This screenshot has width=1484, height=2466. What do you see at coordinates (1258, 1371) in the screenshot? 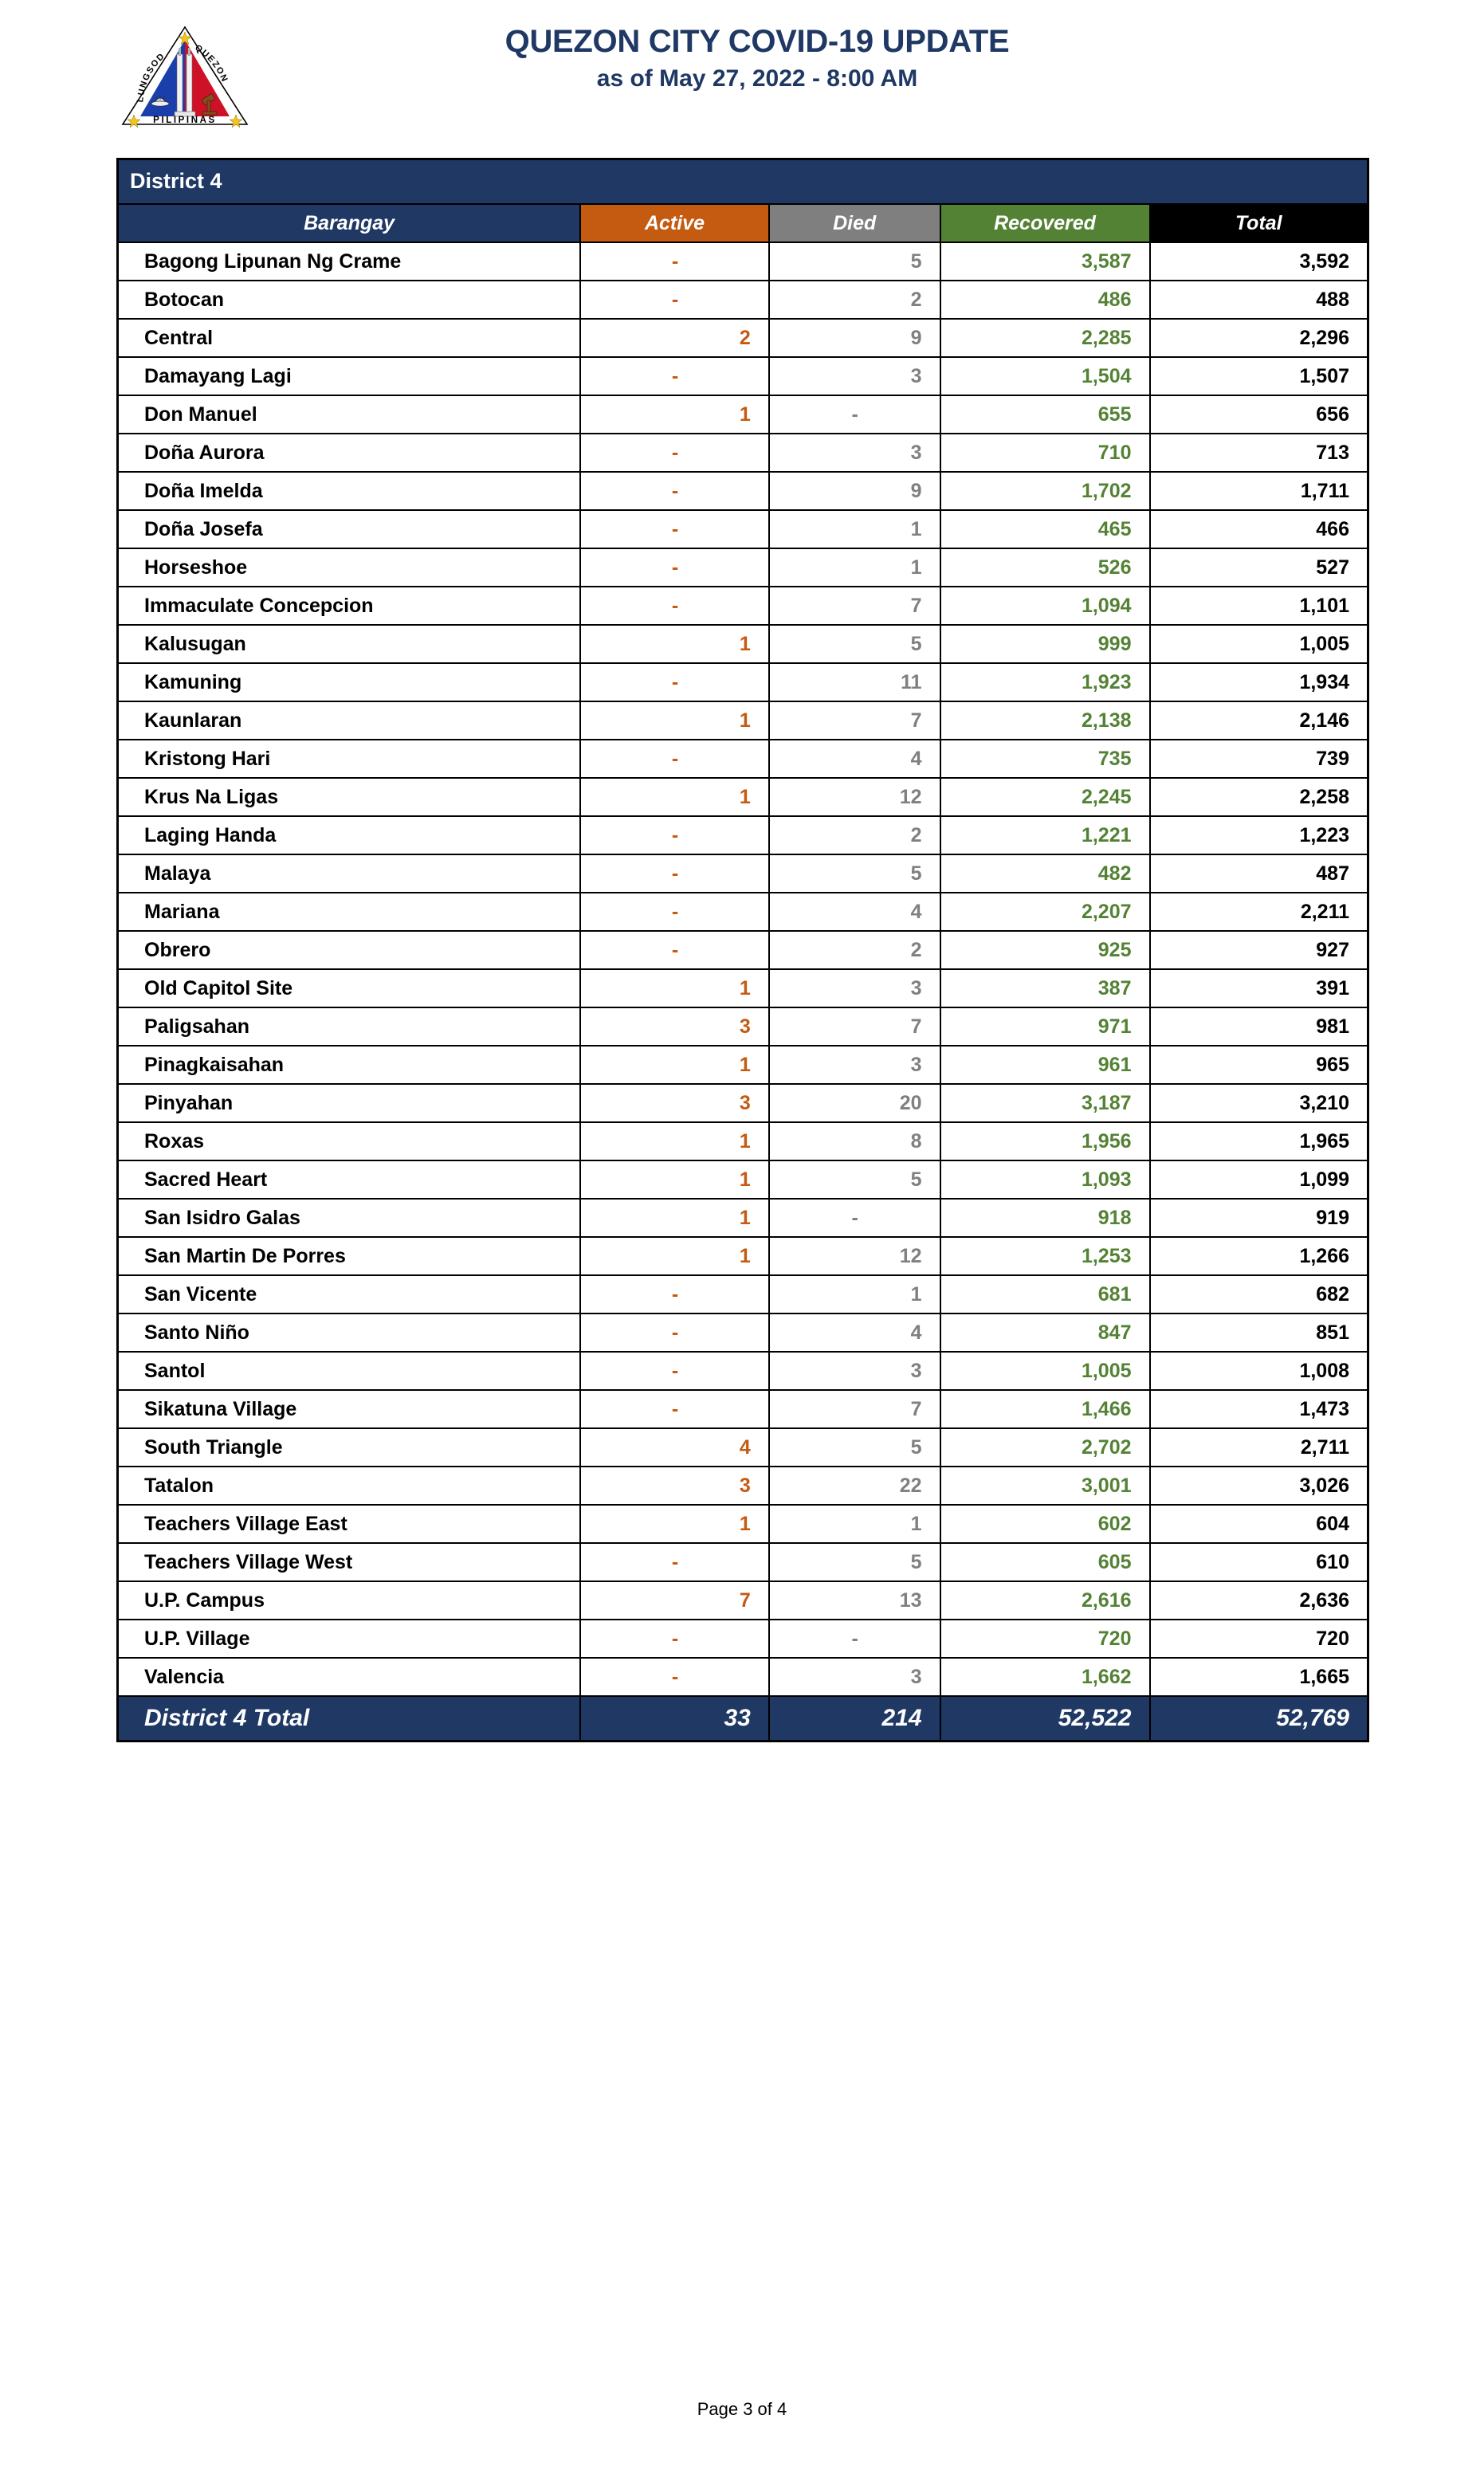
I see `total-count-cell: 1,008` at bounding box center [1258, 1371].